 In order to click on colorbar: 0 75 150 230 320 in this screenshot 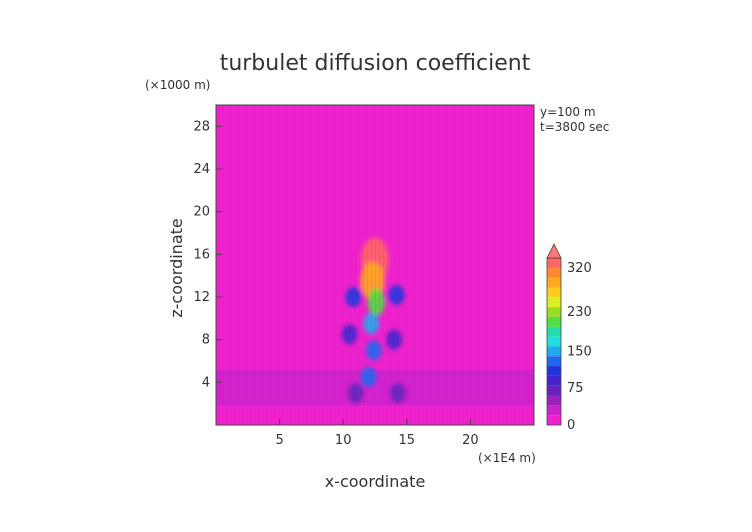, I will do `click(569, 338)`.